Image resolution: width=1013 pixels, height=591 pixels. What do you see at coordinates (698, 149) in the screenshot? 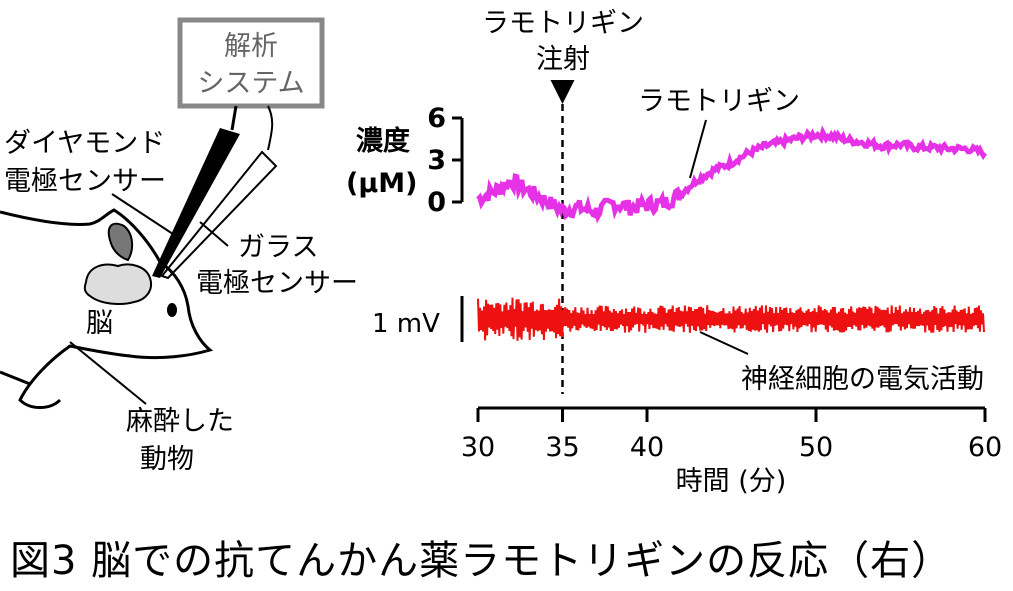
I see `lamotrigine-leader-line` at bounding box center [698, 149].